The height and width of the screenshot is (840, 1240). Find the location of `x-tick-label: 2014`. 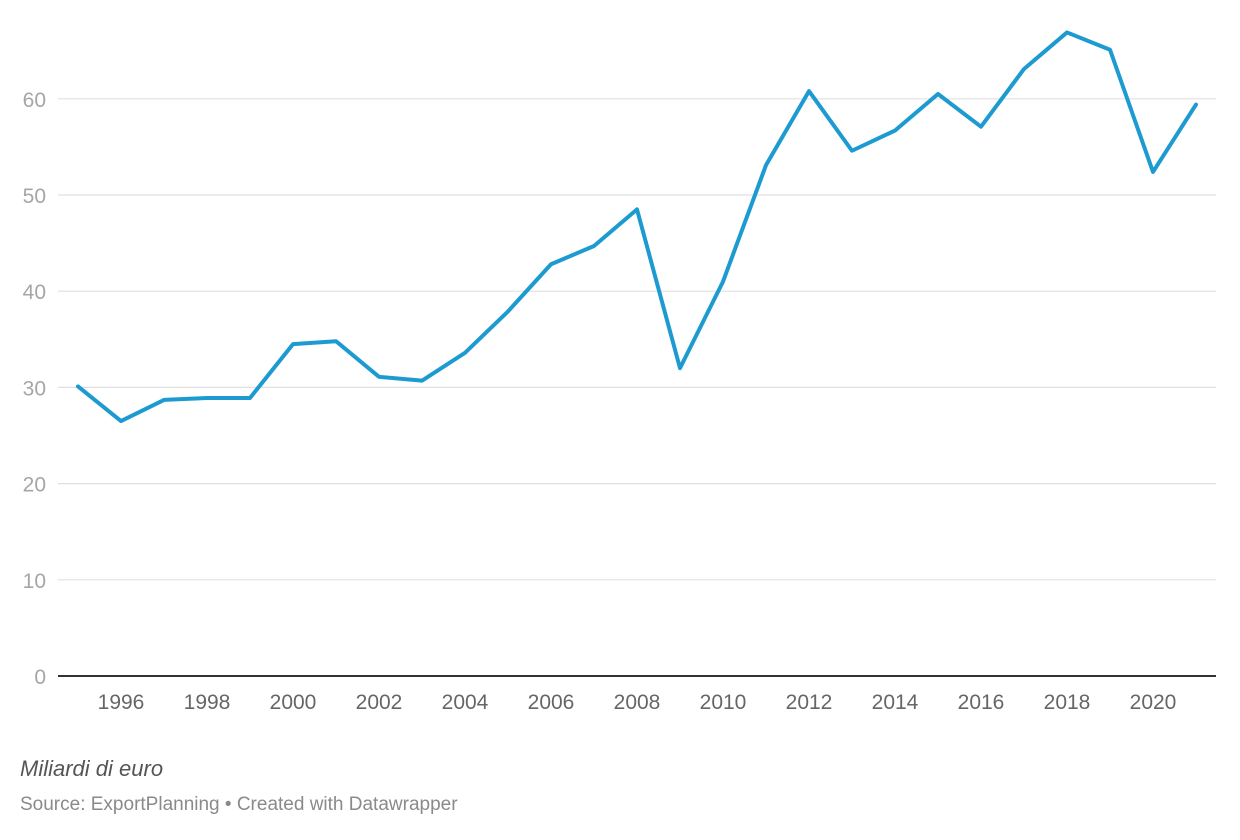

x-tick-label: 2014 is located at coordinates (895, 702).